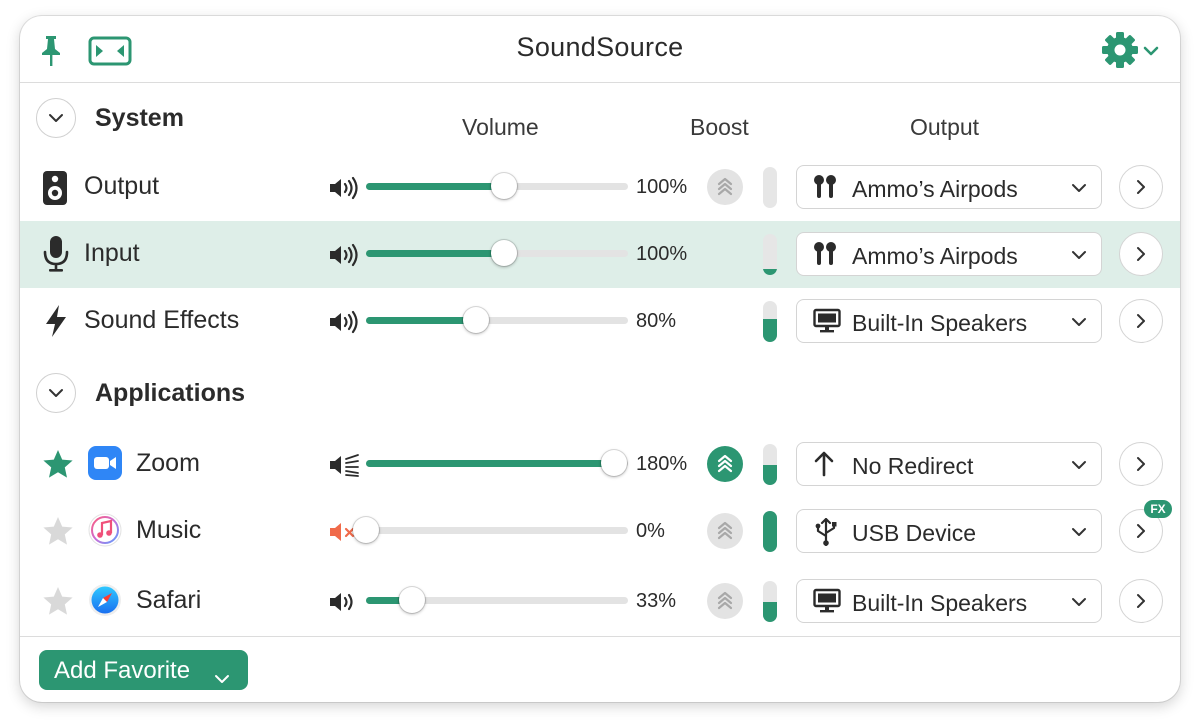 The width and height of the screenshot is (1200, 720). I want to click on bolt-icon, so click(56, 323).